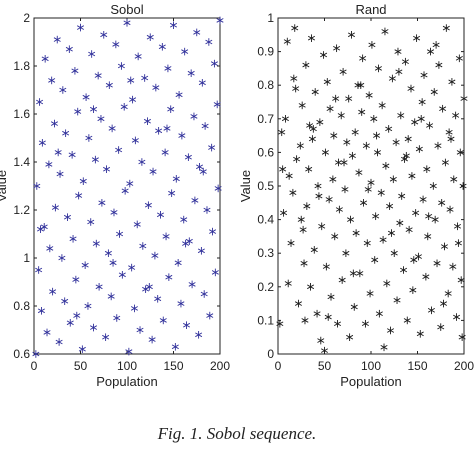 The width and height of the screenshot is (474, 451). I want to click on rand-y-tick-label: 0.9, so click(265, 52).